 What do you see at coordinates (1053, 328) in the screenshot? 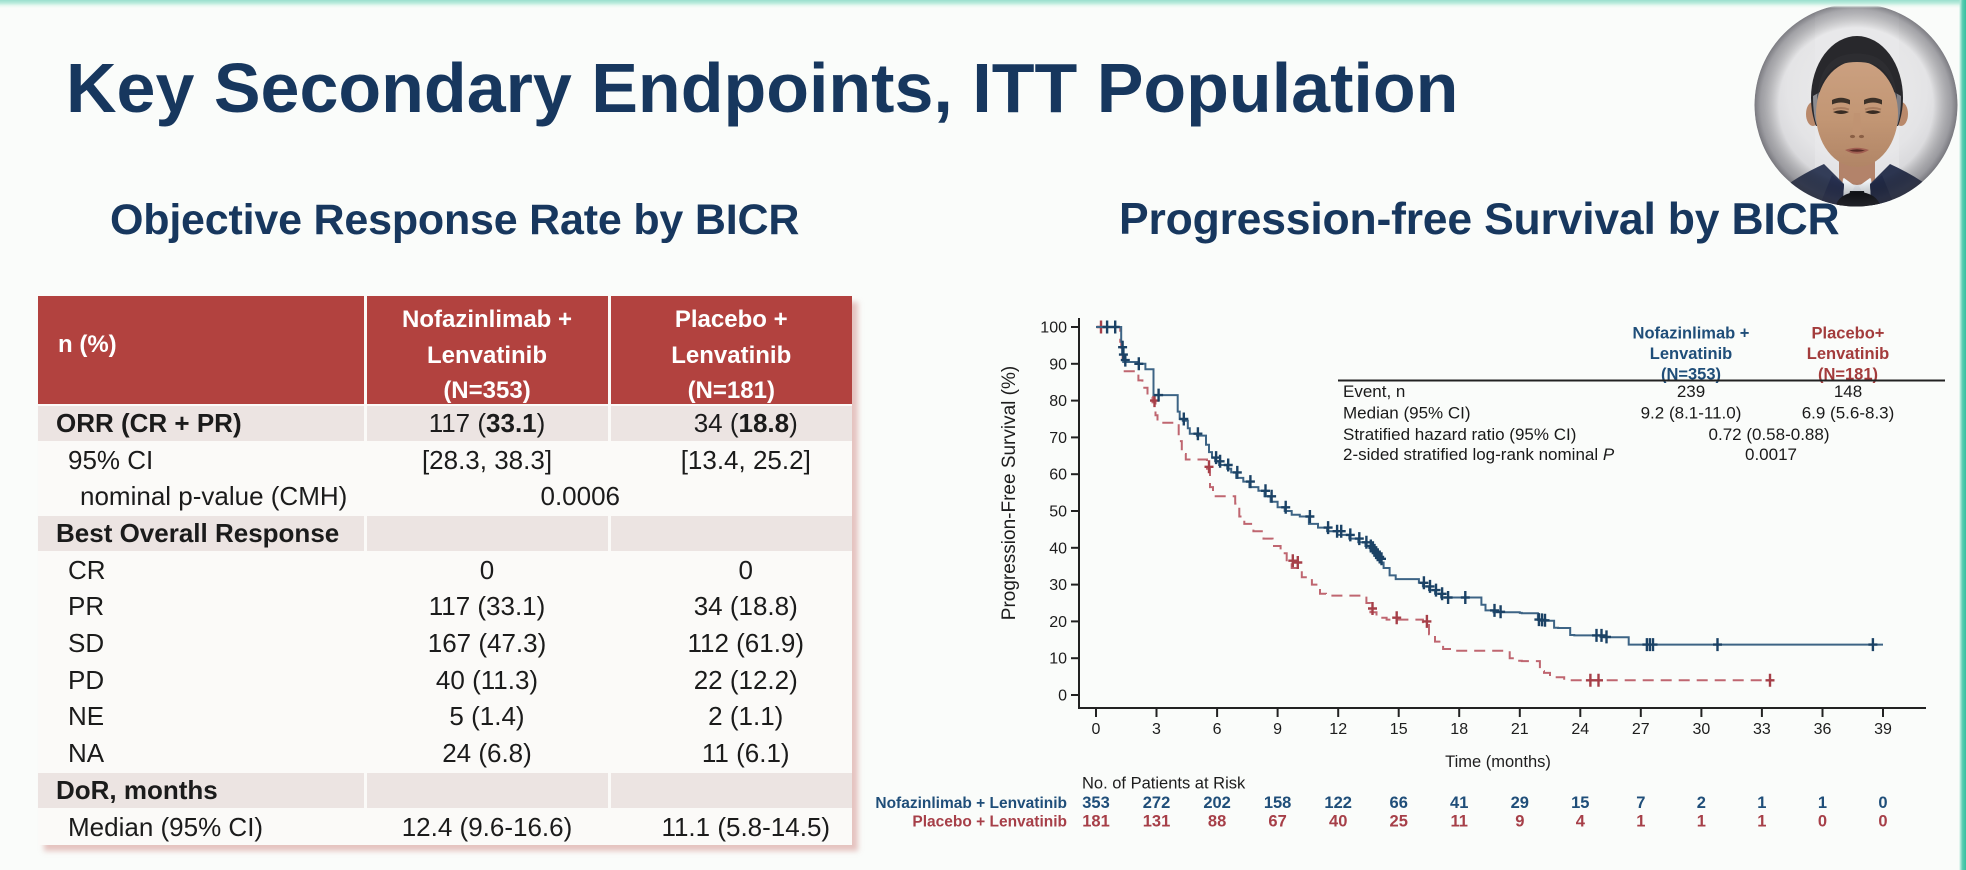
I see `svg-text: 100` at bounding box center [1053, 328].